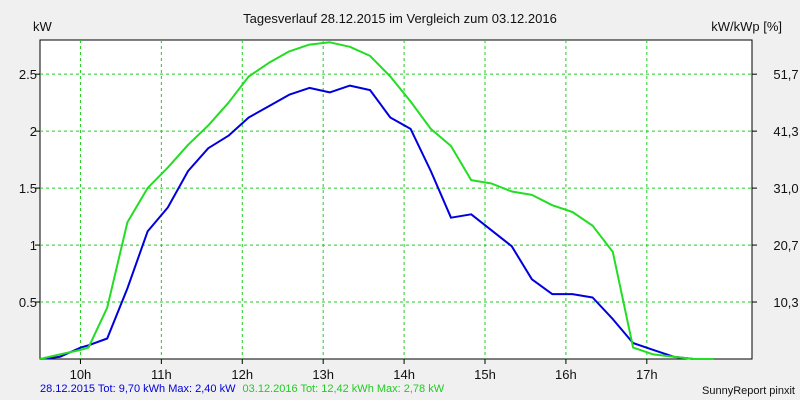 Image resolution: width=800 pixels, height=400 pixels. What do you see at coordinates (242, 374) in the screenshot?
I see `x-tick-label-2: 12h` at bounding box center [242, 374].